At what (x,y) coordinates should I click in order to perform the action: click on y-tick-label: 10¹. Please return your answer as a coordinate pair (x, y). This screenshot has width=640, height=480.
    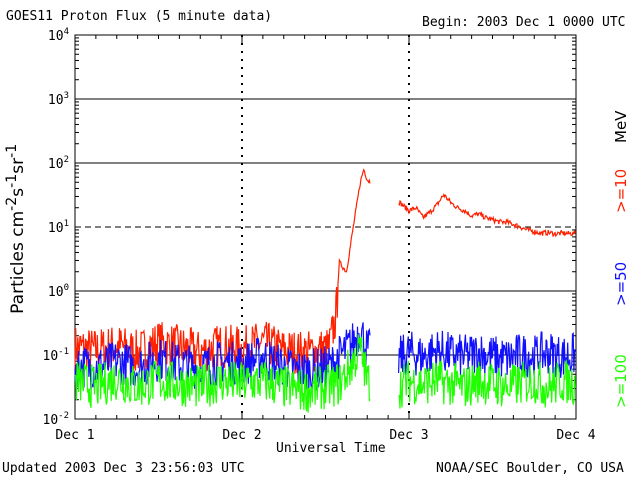
    Looking at the image, I should click on (58, 227).